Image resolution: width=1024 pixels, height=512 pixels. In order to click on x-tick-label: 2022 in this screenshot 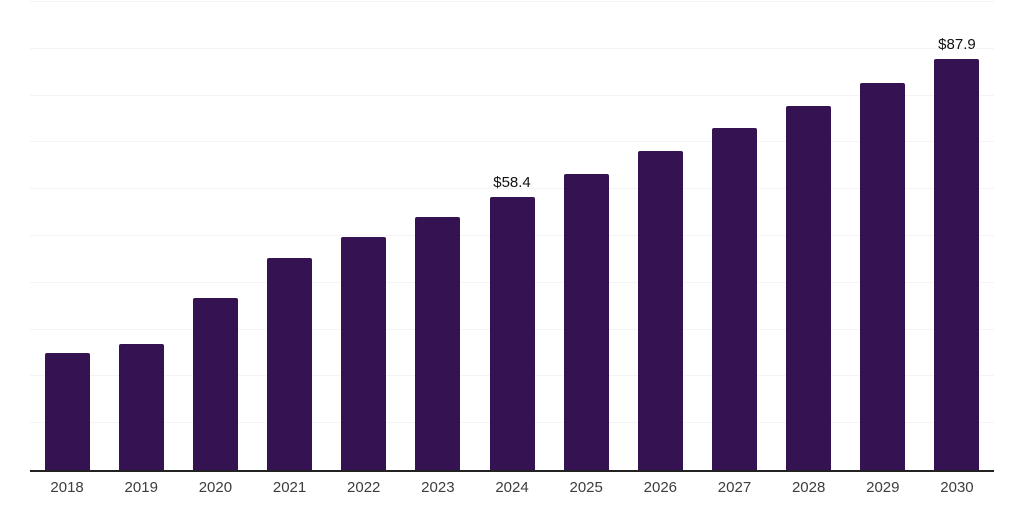, I will do `click(364, 487)`.